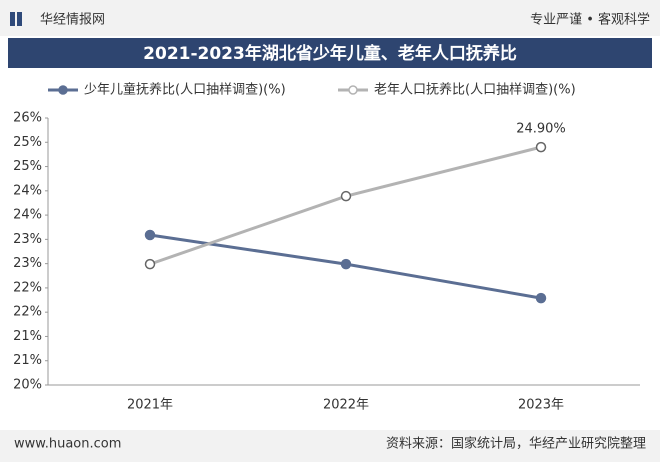  Describe the element at coordinates (475, 90) in the screenshot. I see `legend-label: 老年人口抚养比(人口抽样调查)(%)` at that location.